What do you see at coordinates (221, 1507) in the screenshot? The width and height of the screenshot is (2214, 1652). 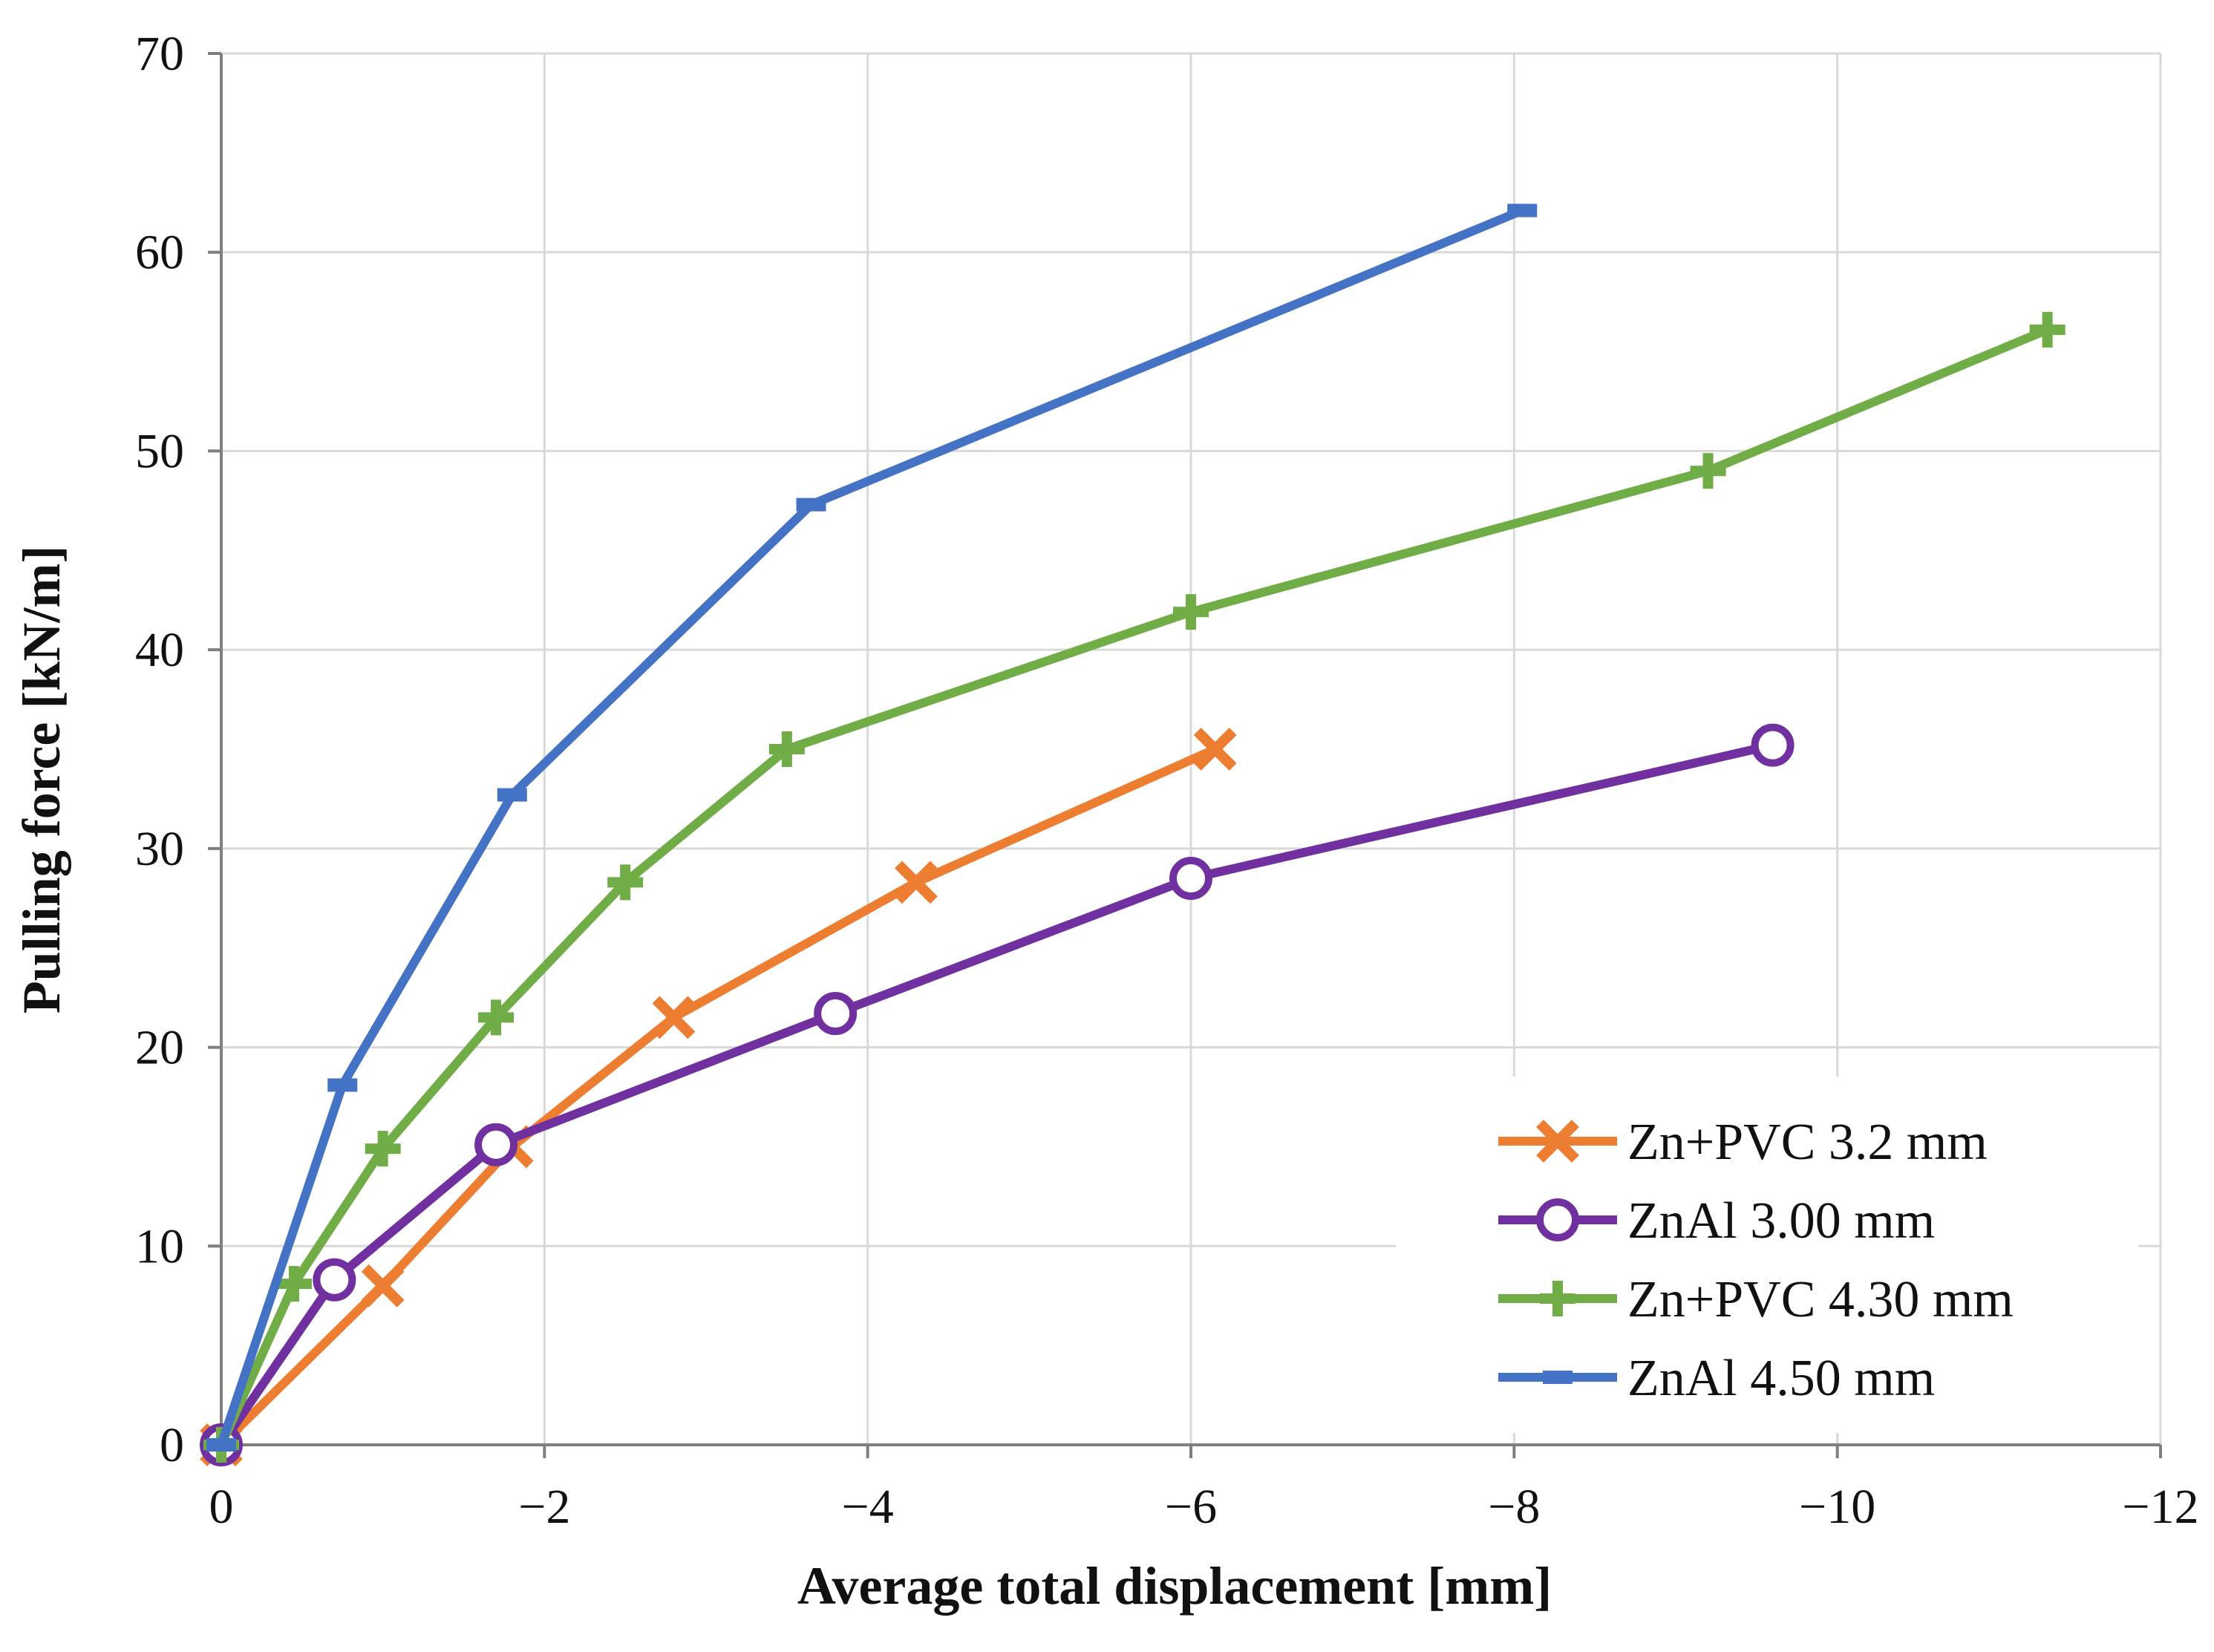 I see `x-tick-label: 0` at bounding box center [221, 1507].